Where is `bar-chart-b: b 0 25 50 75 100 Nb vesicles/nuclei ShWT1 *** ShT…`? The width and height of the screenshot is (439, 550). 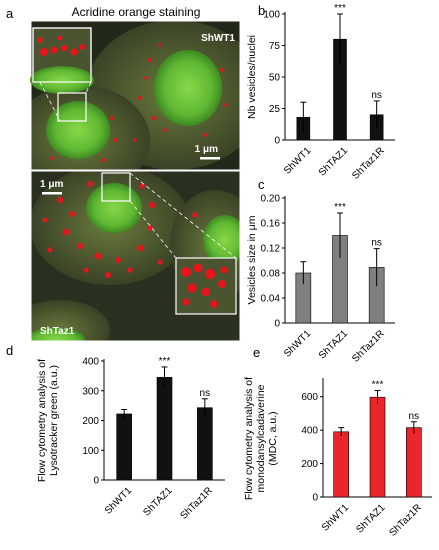
bar-chart-b: b 0 25 50 75 100 Nb vesicles/nuclei ShWT1 *** ShT… is located at coordinates (320, 92).